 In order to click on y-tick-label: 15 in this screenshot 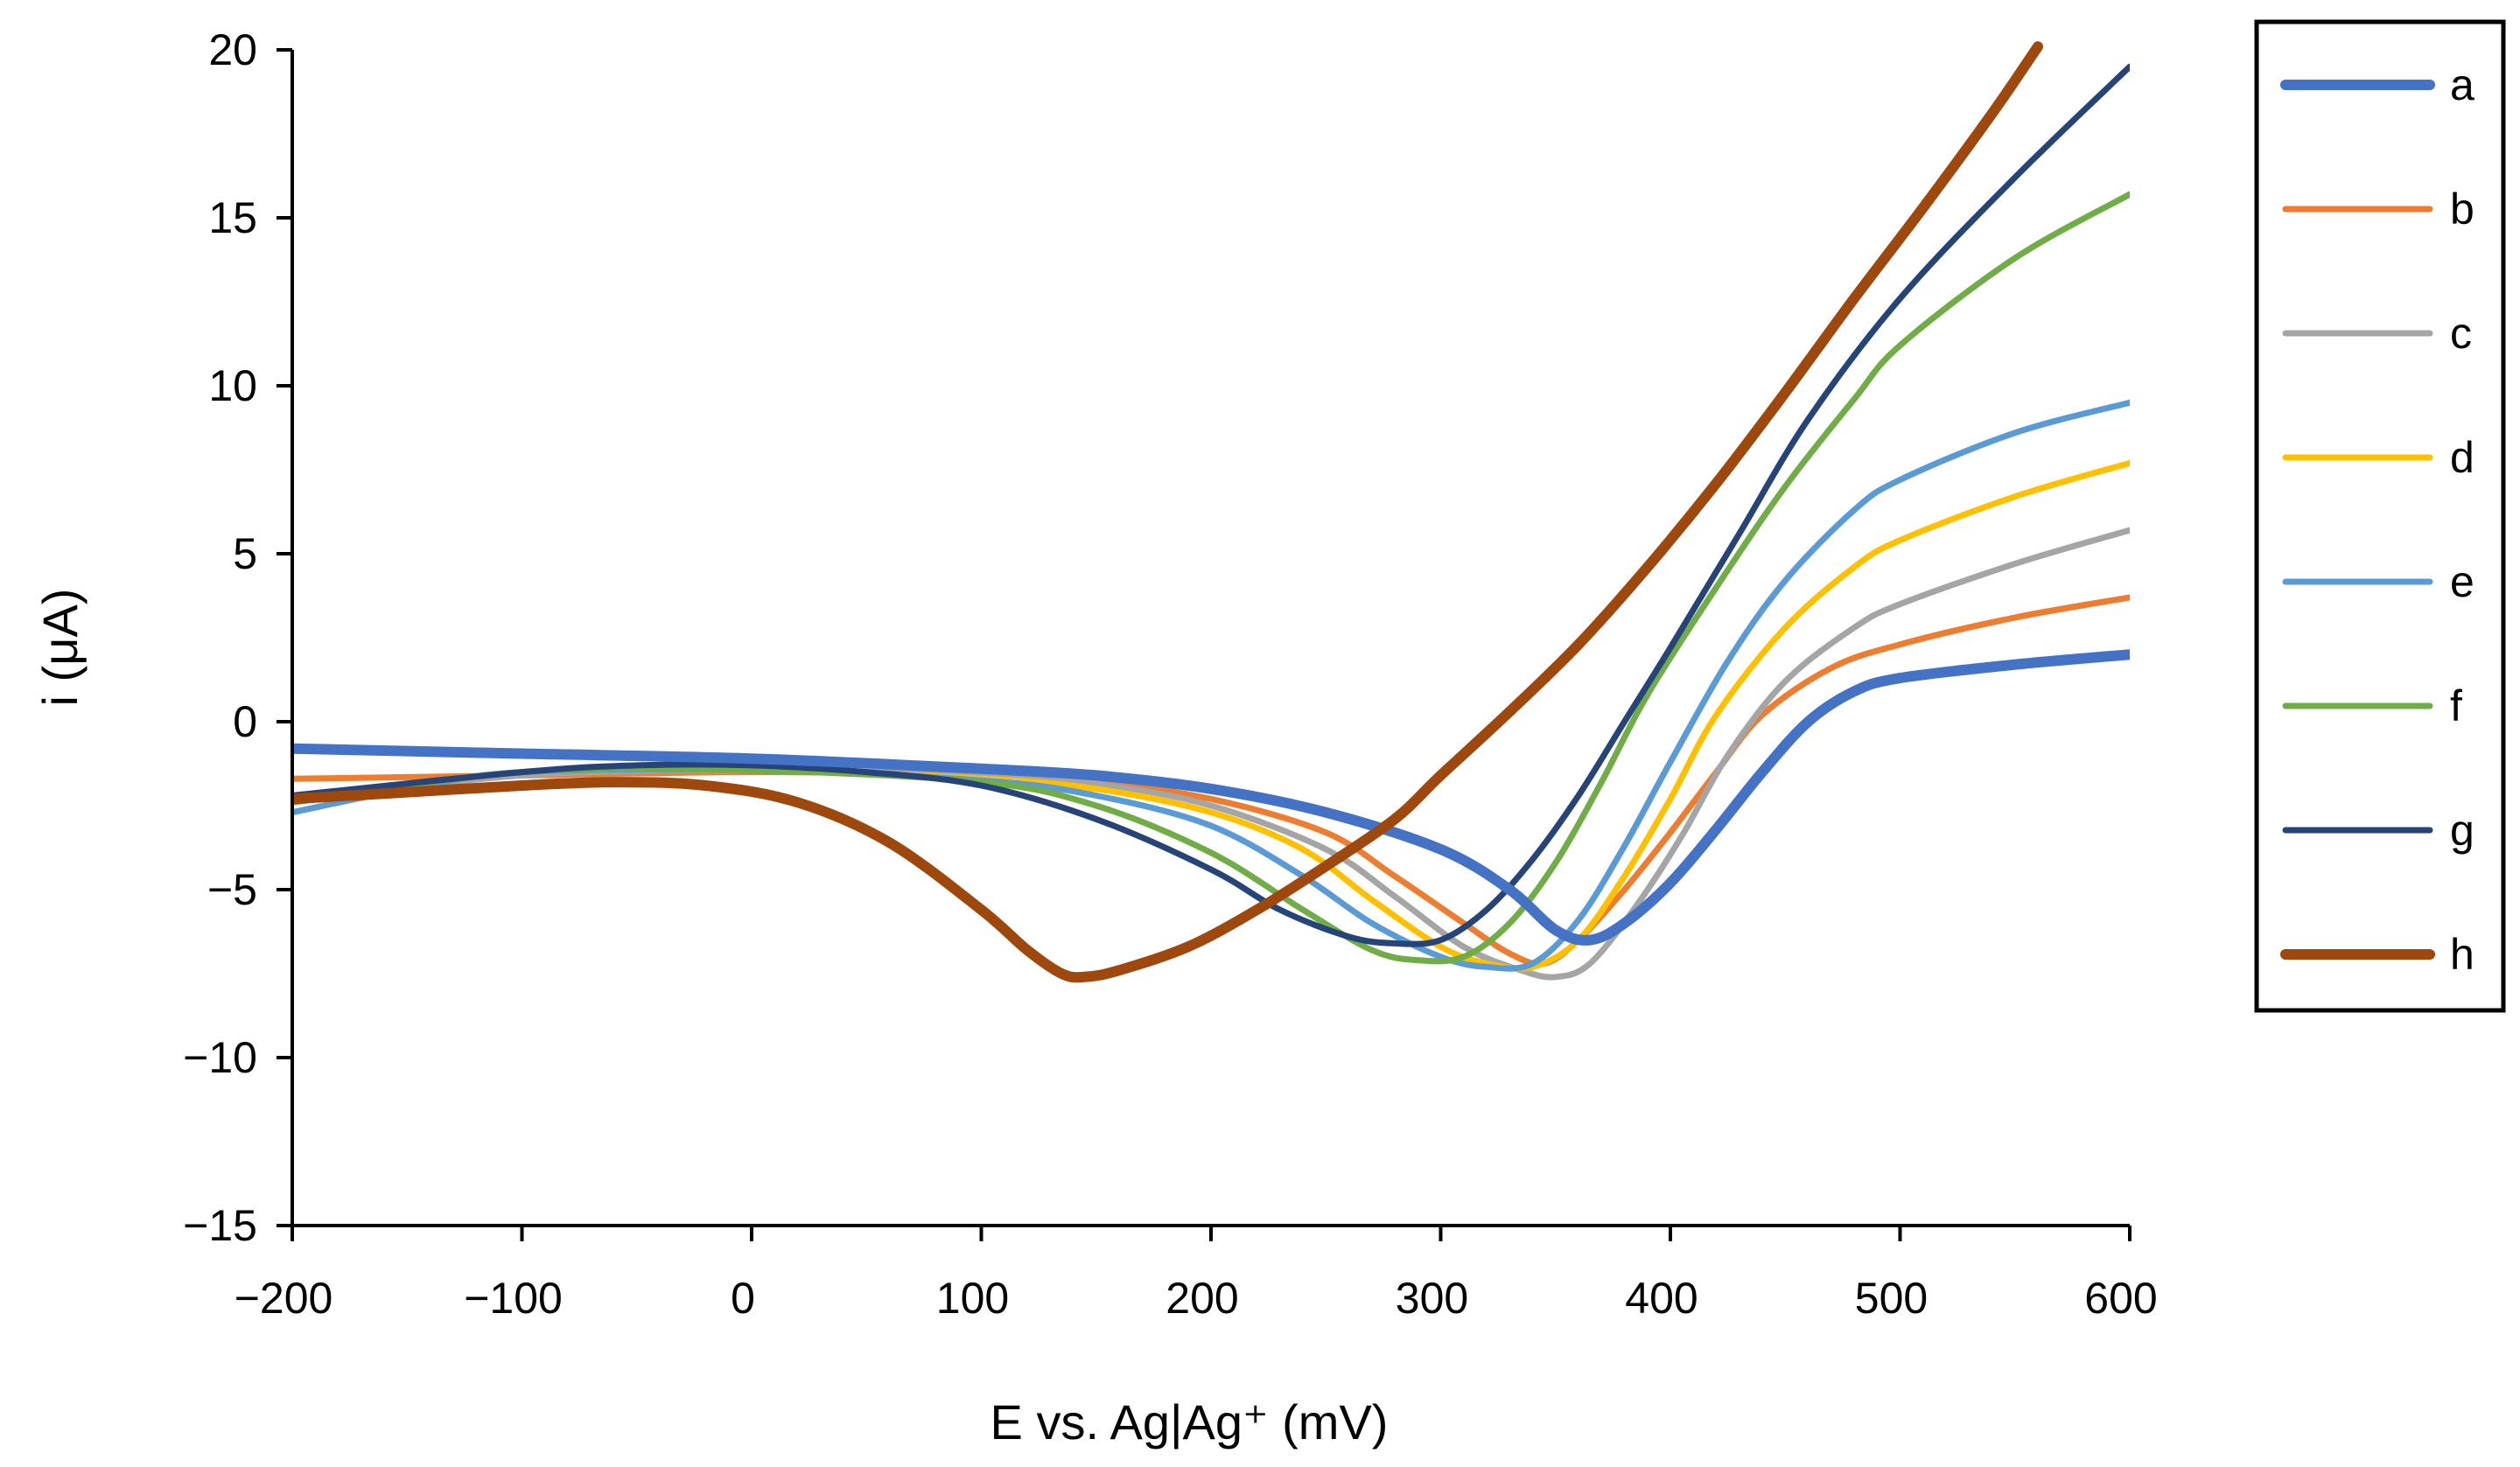, I will do `click(232, 217)`.